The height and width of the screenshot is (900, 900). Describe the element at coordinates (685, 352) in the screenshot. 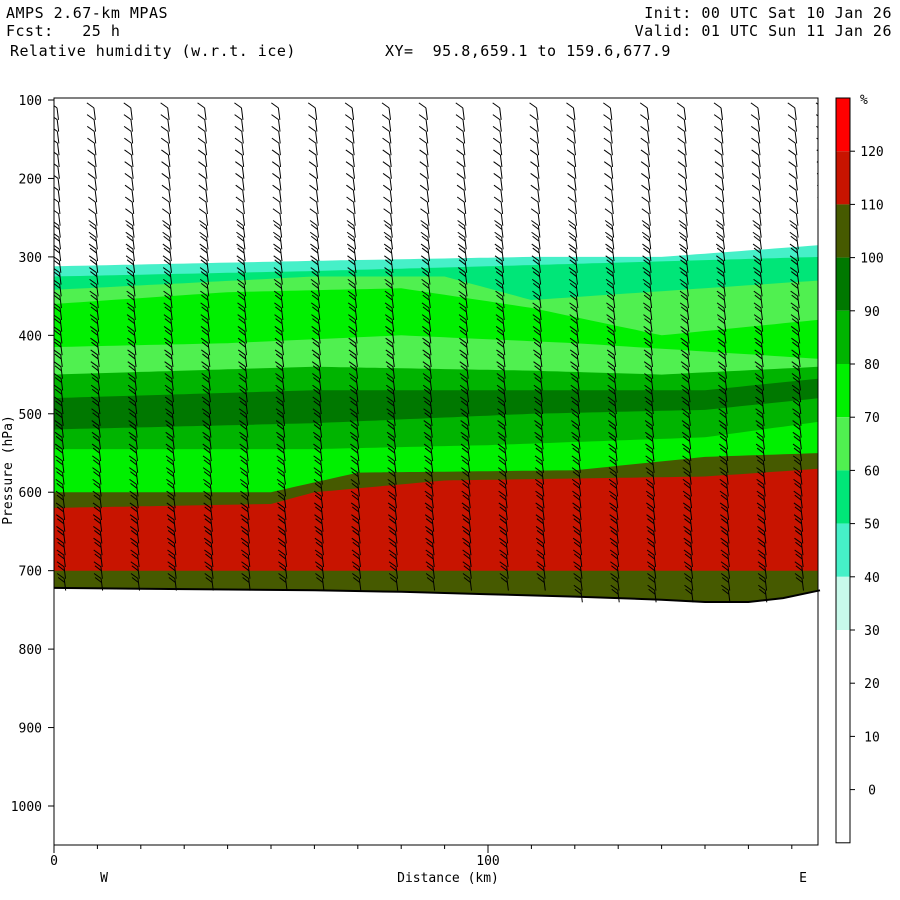

I see `wind-barb-column` at that location.